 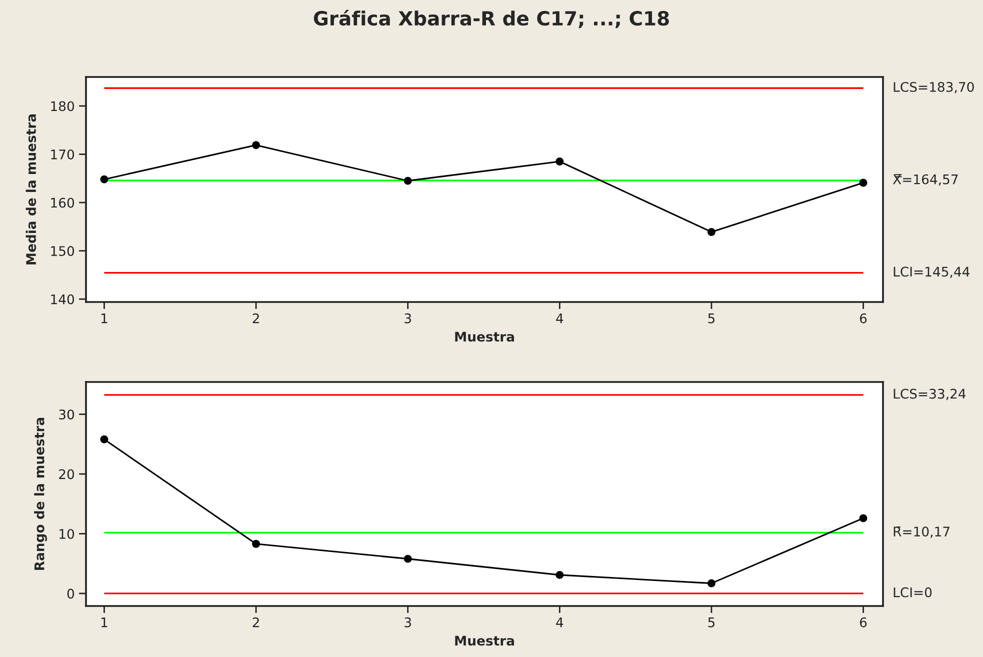 What do you see at coordinates (932, 272) in the screenshot?
I see `ref-line-label: LCI=145,44` at bounding box center [932, 272].